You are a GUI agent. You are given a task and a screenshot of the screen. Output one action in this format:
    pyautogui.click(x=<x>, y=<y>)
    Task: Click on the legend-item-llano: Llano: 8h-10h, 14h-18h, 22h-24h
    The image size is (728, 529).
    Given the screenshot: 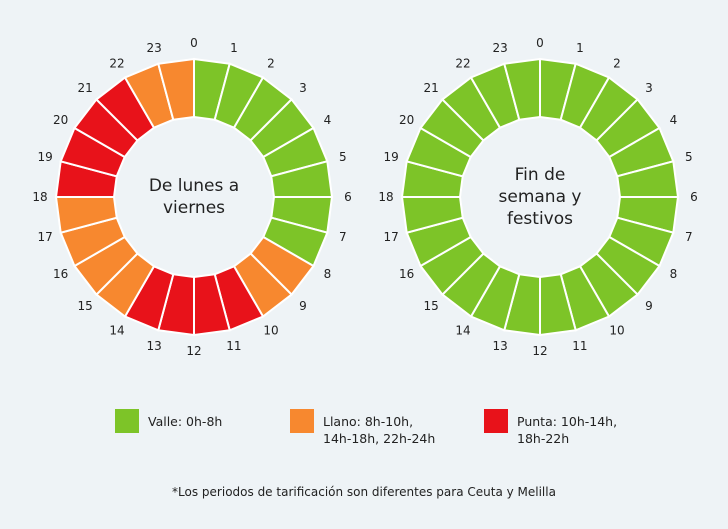 What is the action you would take?
    pyautogui.click(x=362, y=428)
    